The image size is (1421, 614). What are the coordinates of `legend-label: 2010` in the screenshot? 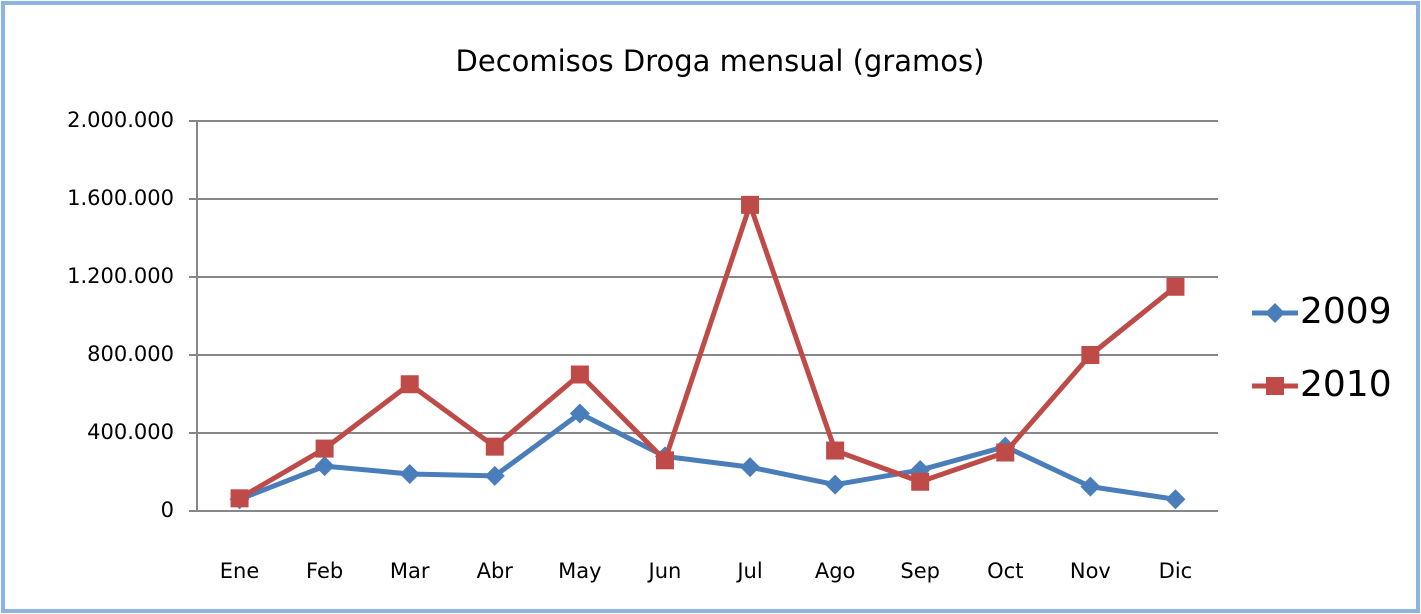 It's located at (1346, 384).